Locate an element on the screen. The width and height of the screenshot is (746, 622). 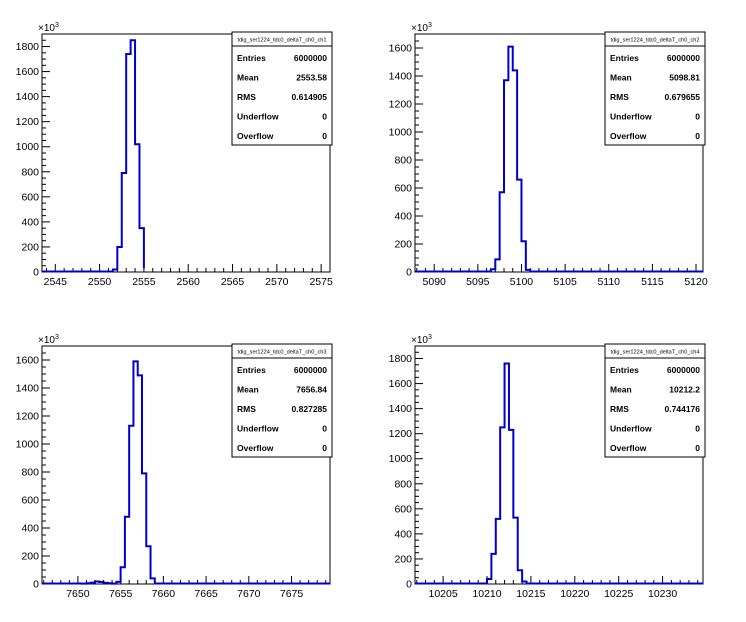
x-tick-label: 7655 is located at coordinates (121, 594).